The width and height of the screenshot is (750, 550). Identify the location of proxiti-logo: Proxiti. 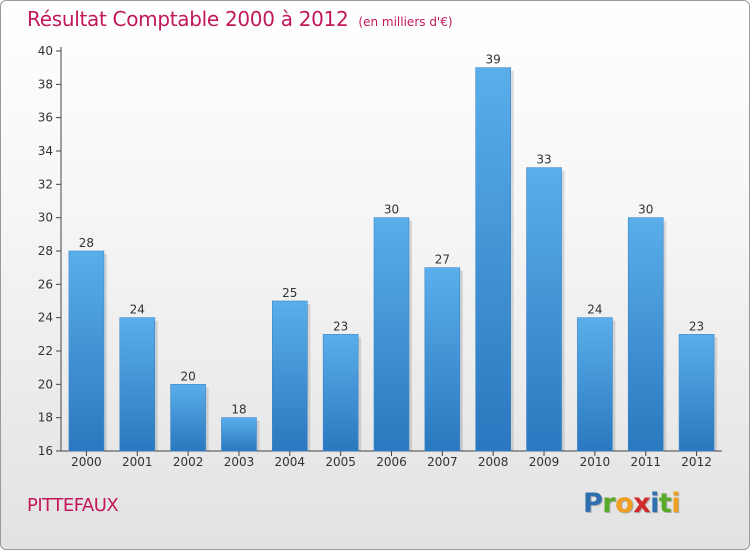
(632, 503).